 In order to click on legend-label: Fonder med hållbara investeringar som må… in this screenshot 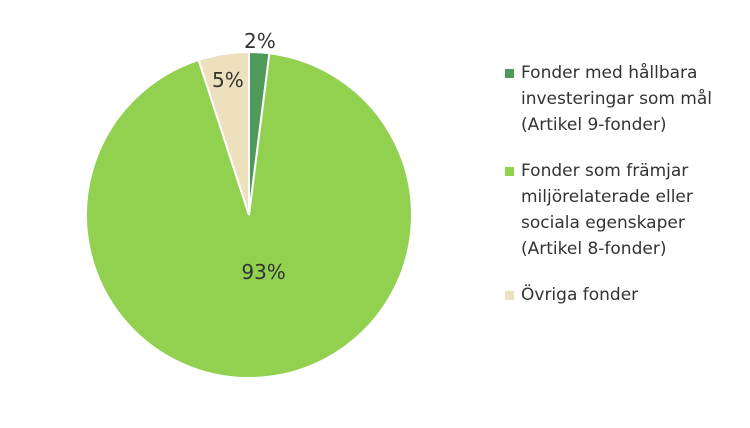, I will do `click(617, 99)`.